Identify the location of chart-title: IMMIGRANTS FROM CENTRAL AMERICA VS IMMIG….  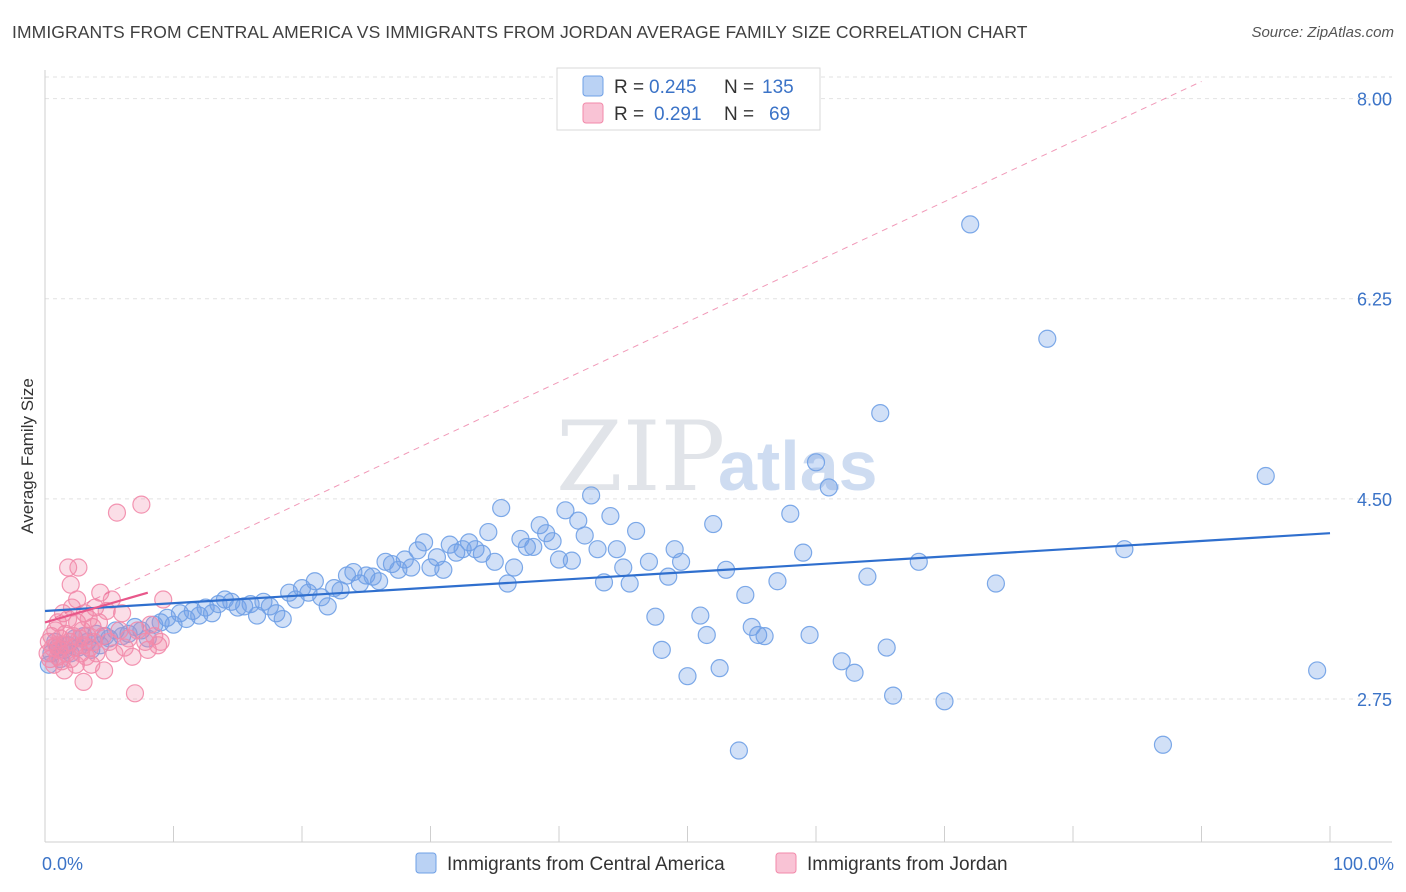
(520, 32).